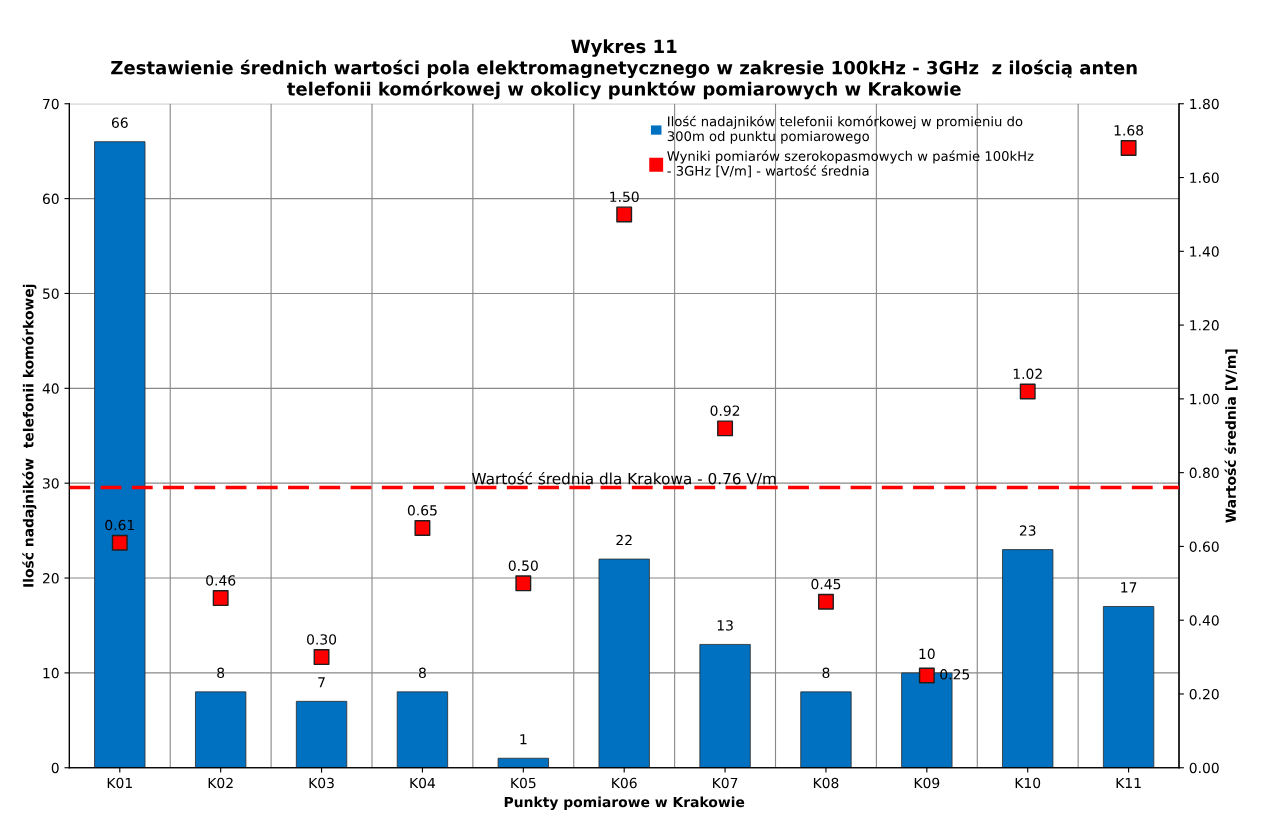 This screenshot has height=830, width=1261. What do you see at coordinates (624, 540) in the screenshot?
I see `data-label: 22` at bounding box center [624, 540].